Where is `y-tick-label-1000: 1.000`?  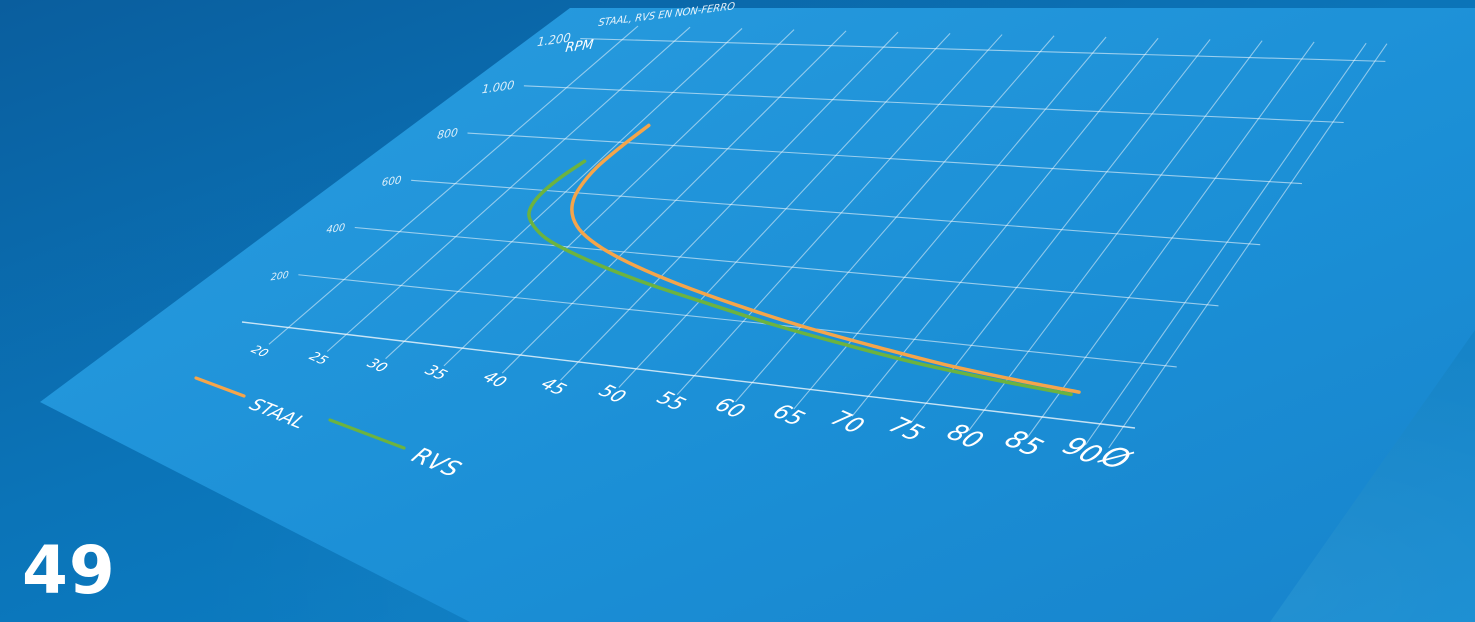 y-tick-label-1000: 1.000 is located at coordinates (498, 87).